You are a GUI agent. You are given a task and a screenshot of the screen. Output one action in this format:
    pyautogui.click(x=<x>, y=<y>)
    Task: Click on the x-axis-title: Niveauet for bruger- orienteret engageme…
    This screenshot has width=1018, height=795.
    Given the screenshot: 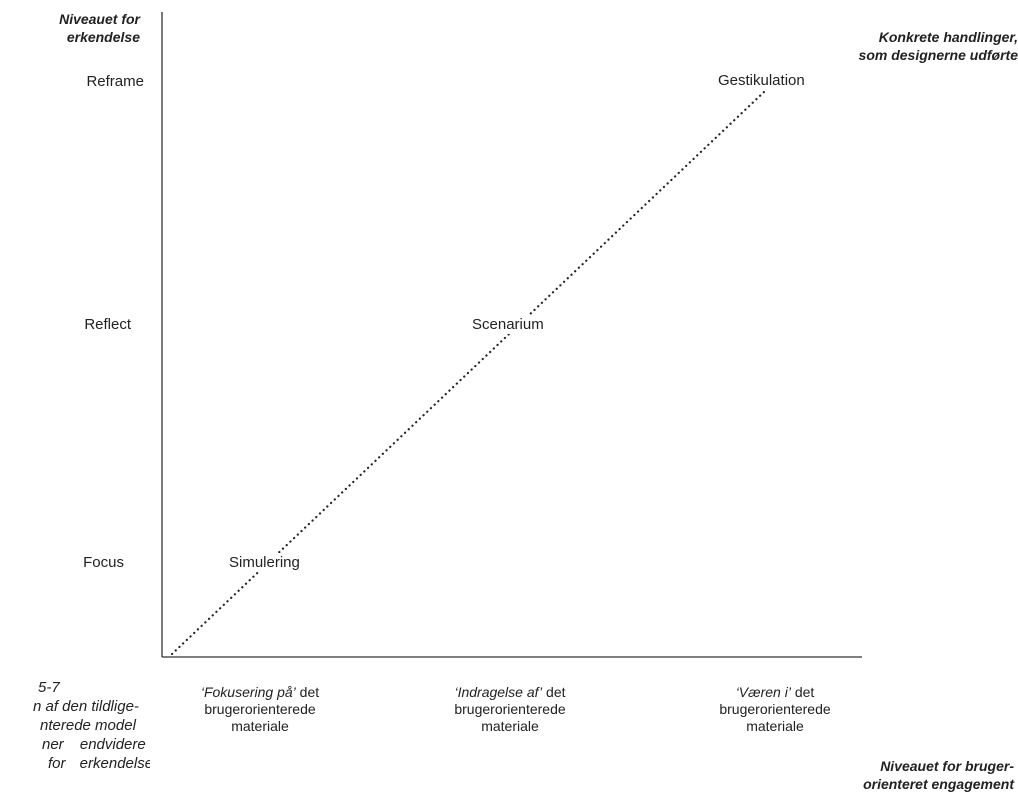 What is the action you would take?
    pyautogui.click(x=938, y=775)
    